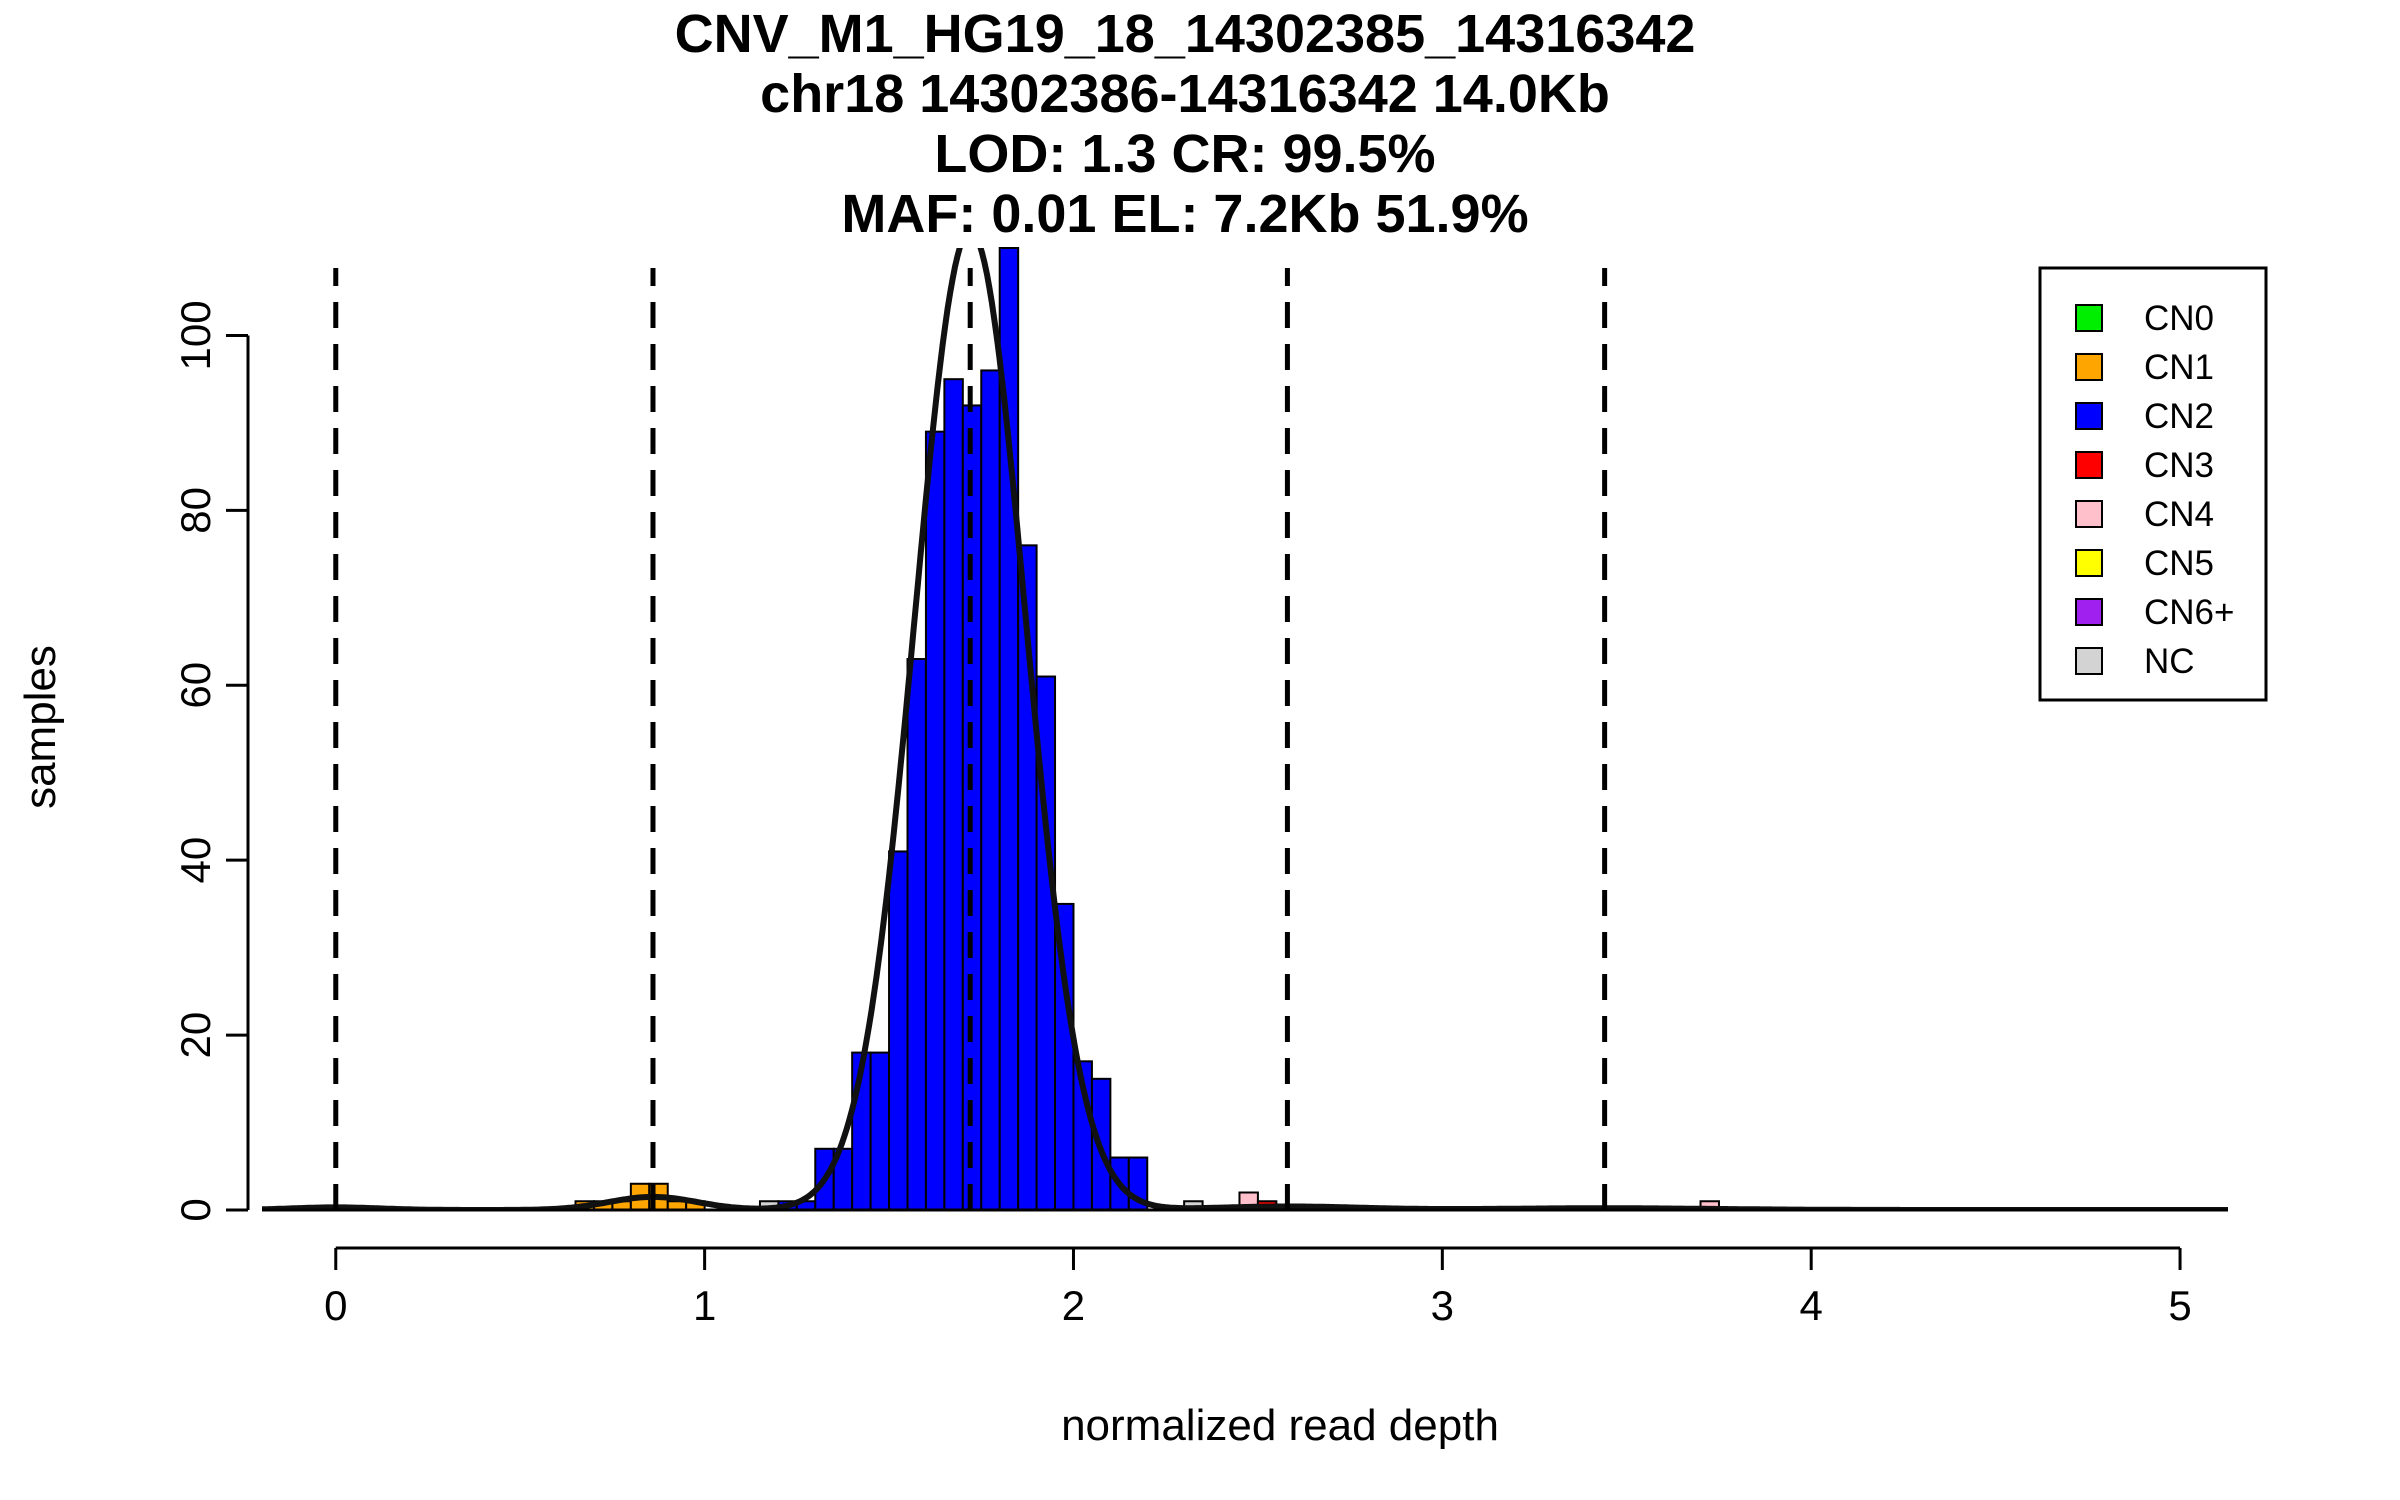 The height and width of the screenshot is (1500, 2400). I want to click on legend: CN0 CN1 CN2 CN3 CN4 CN5 CN6+ NC, so click(2153, 484).